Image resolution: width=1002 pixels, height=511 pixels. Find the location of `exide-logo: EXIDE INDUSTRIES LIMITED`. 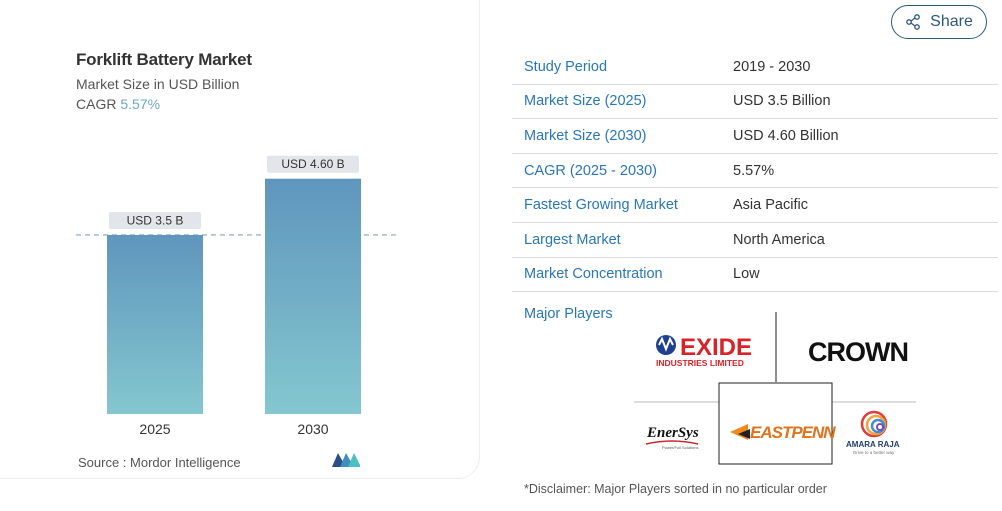

exide-logo: EXIDE INDUSTRIES LIMITED is located at coordinates (704, 351).